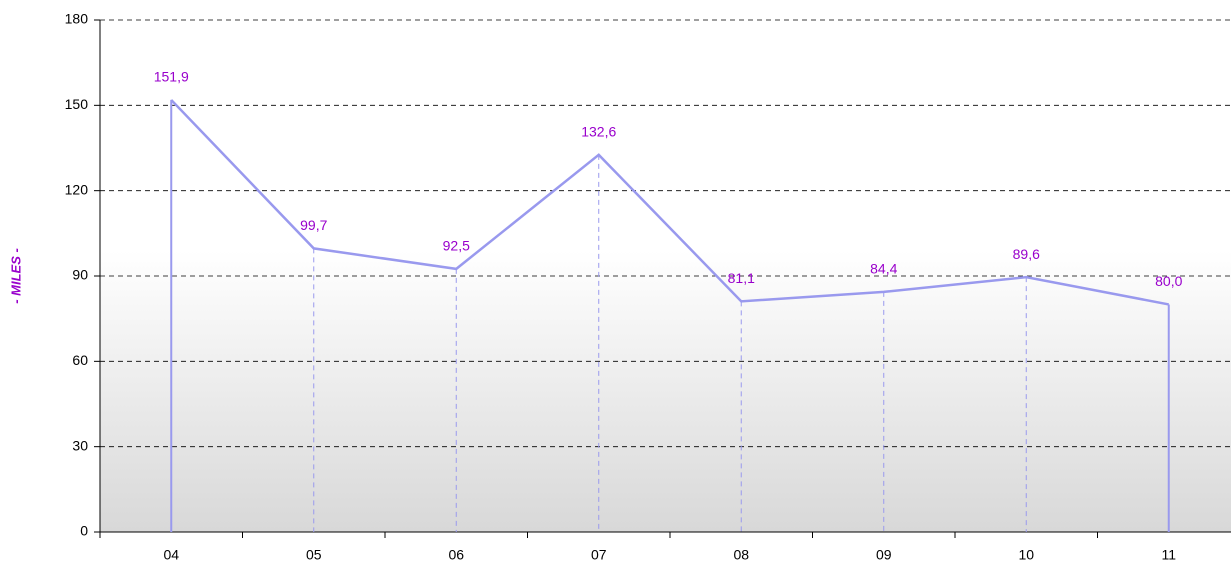 The image size is (1231, 574). I want to click on value-label: 80,0, so click(1168, 281).